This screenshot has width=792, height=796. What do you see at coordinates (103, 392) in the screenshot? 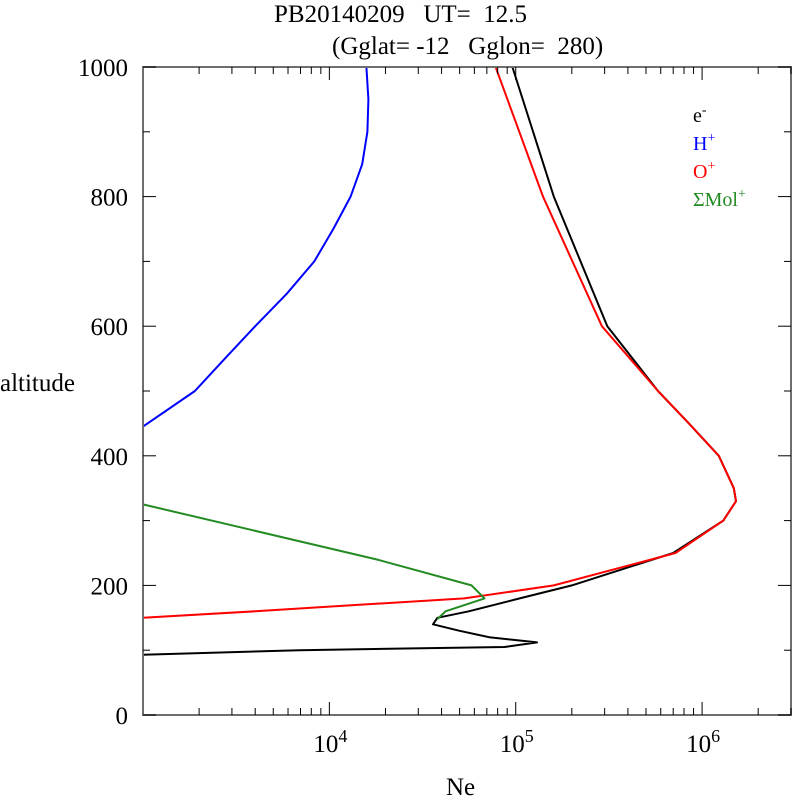
I see `y-tick-labels: 0 200 400 600 800 1000` at bounding box center [103, 392].